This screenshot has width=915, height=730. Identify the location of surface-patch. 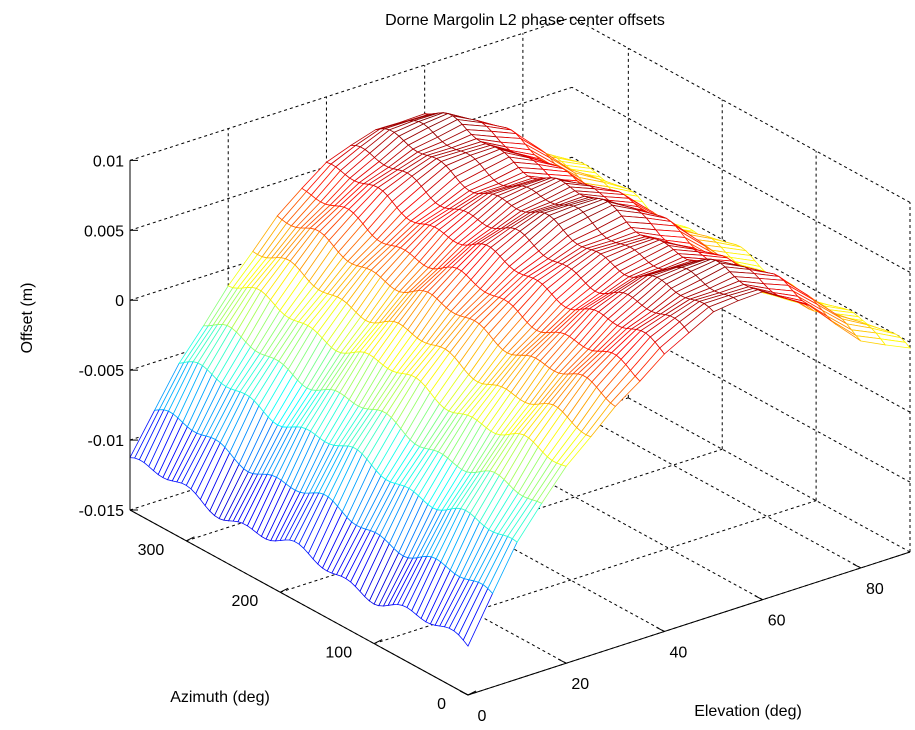
(895, 343).